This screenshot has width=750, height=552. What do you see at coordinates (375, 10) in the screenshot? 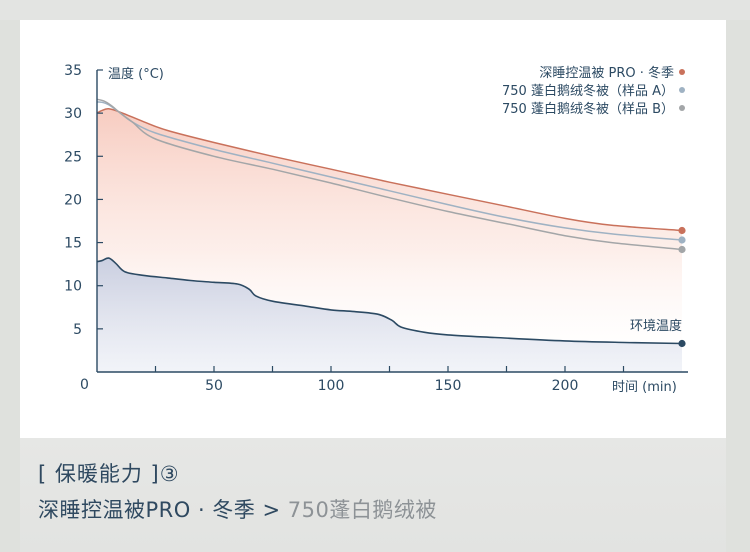
I see `top-strip` at bounding box center [375, 10].